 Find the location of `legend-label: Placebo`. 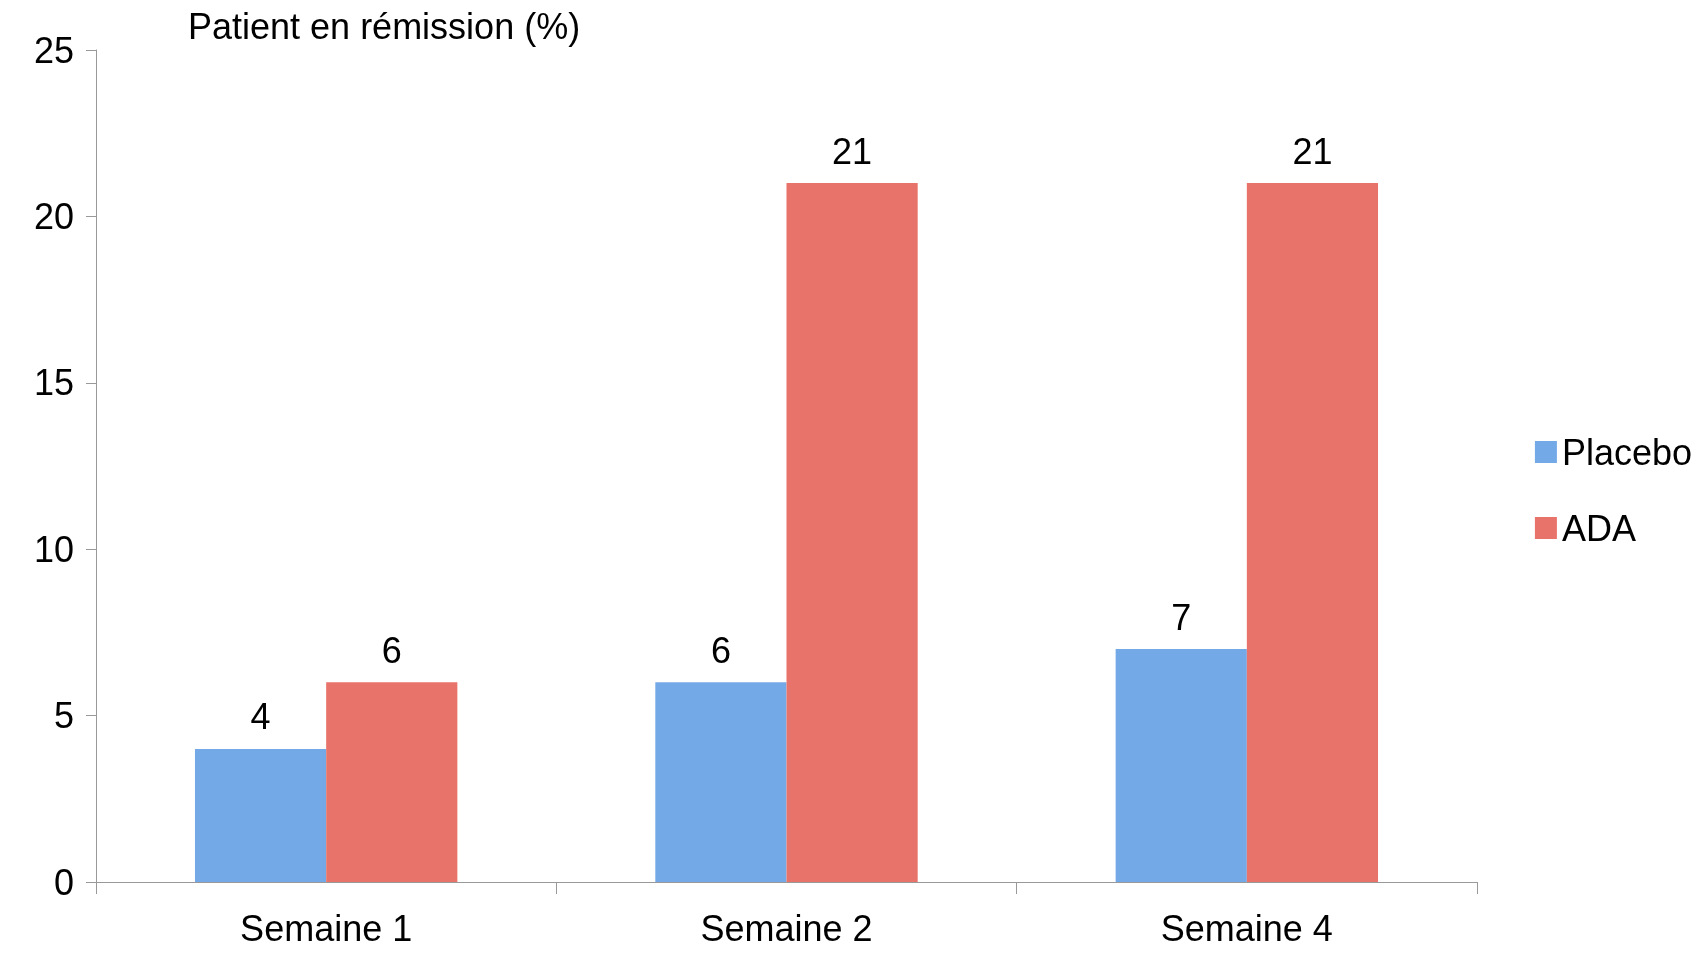

legend-label: Placebo is located at coordinates (1627, 452).